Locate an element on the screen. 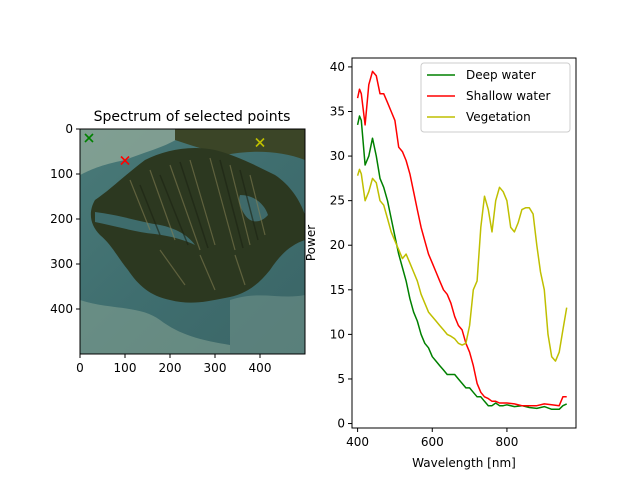  y-tick-label: 10 is located at coordinates (337, 334).